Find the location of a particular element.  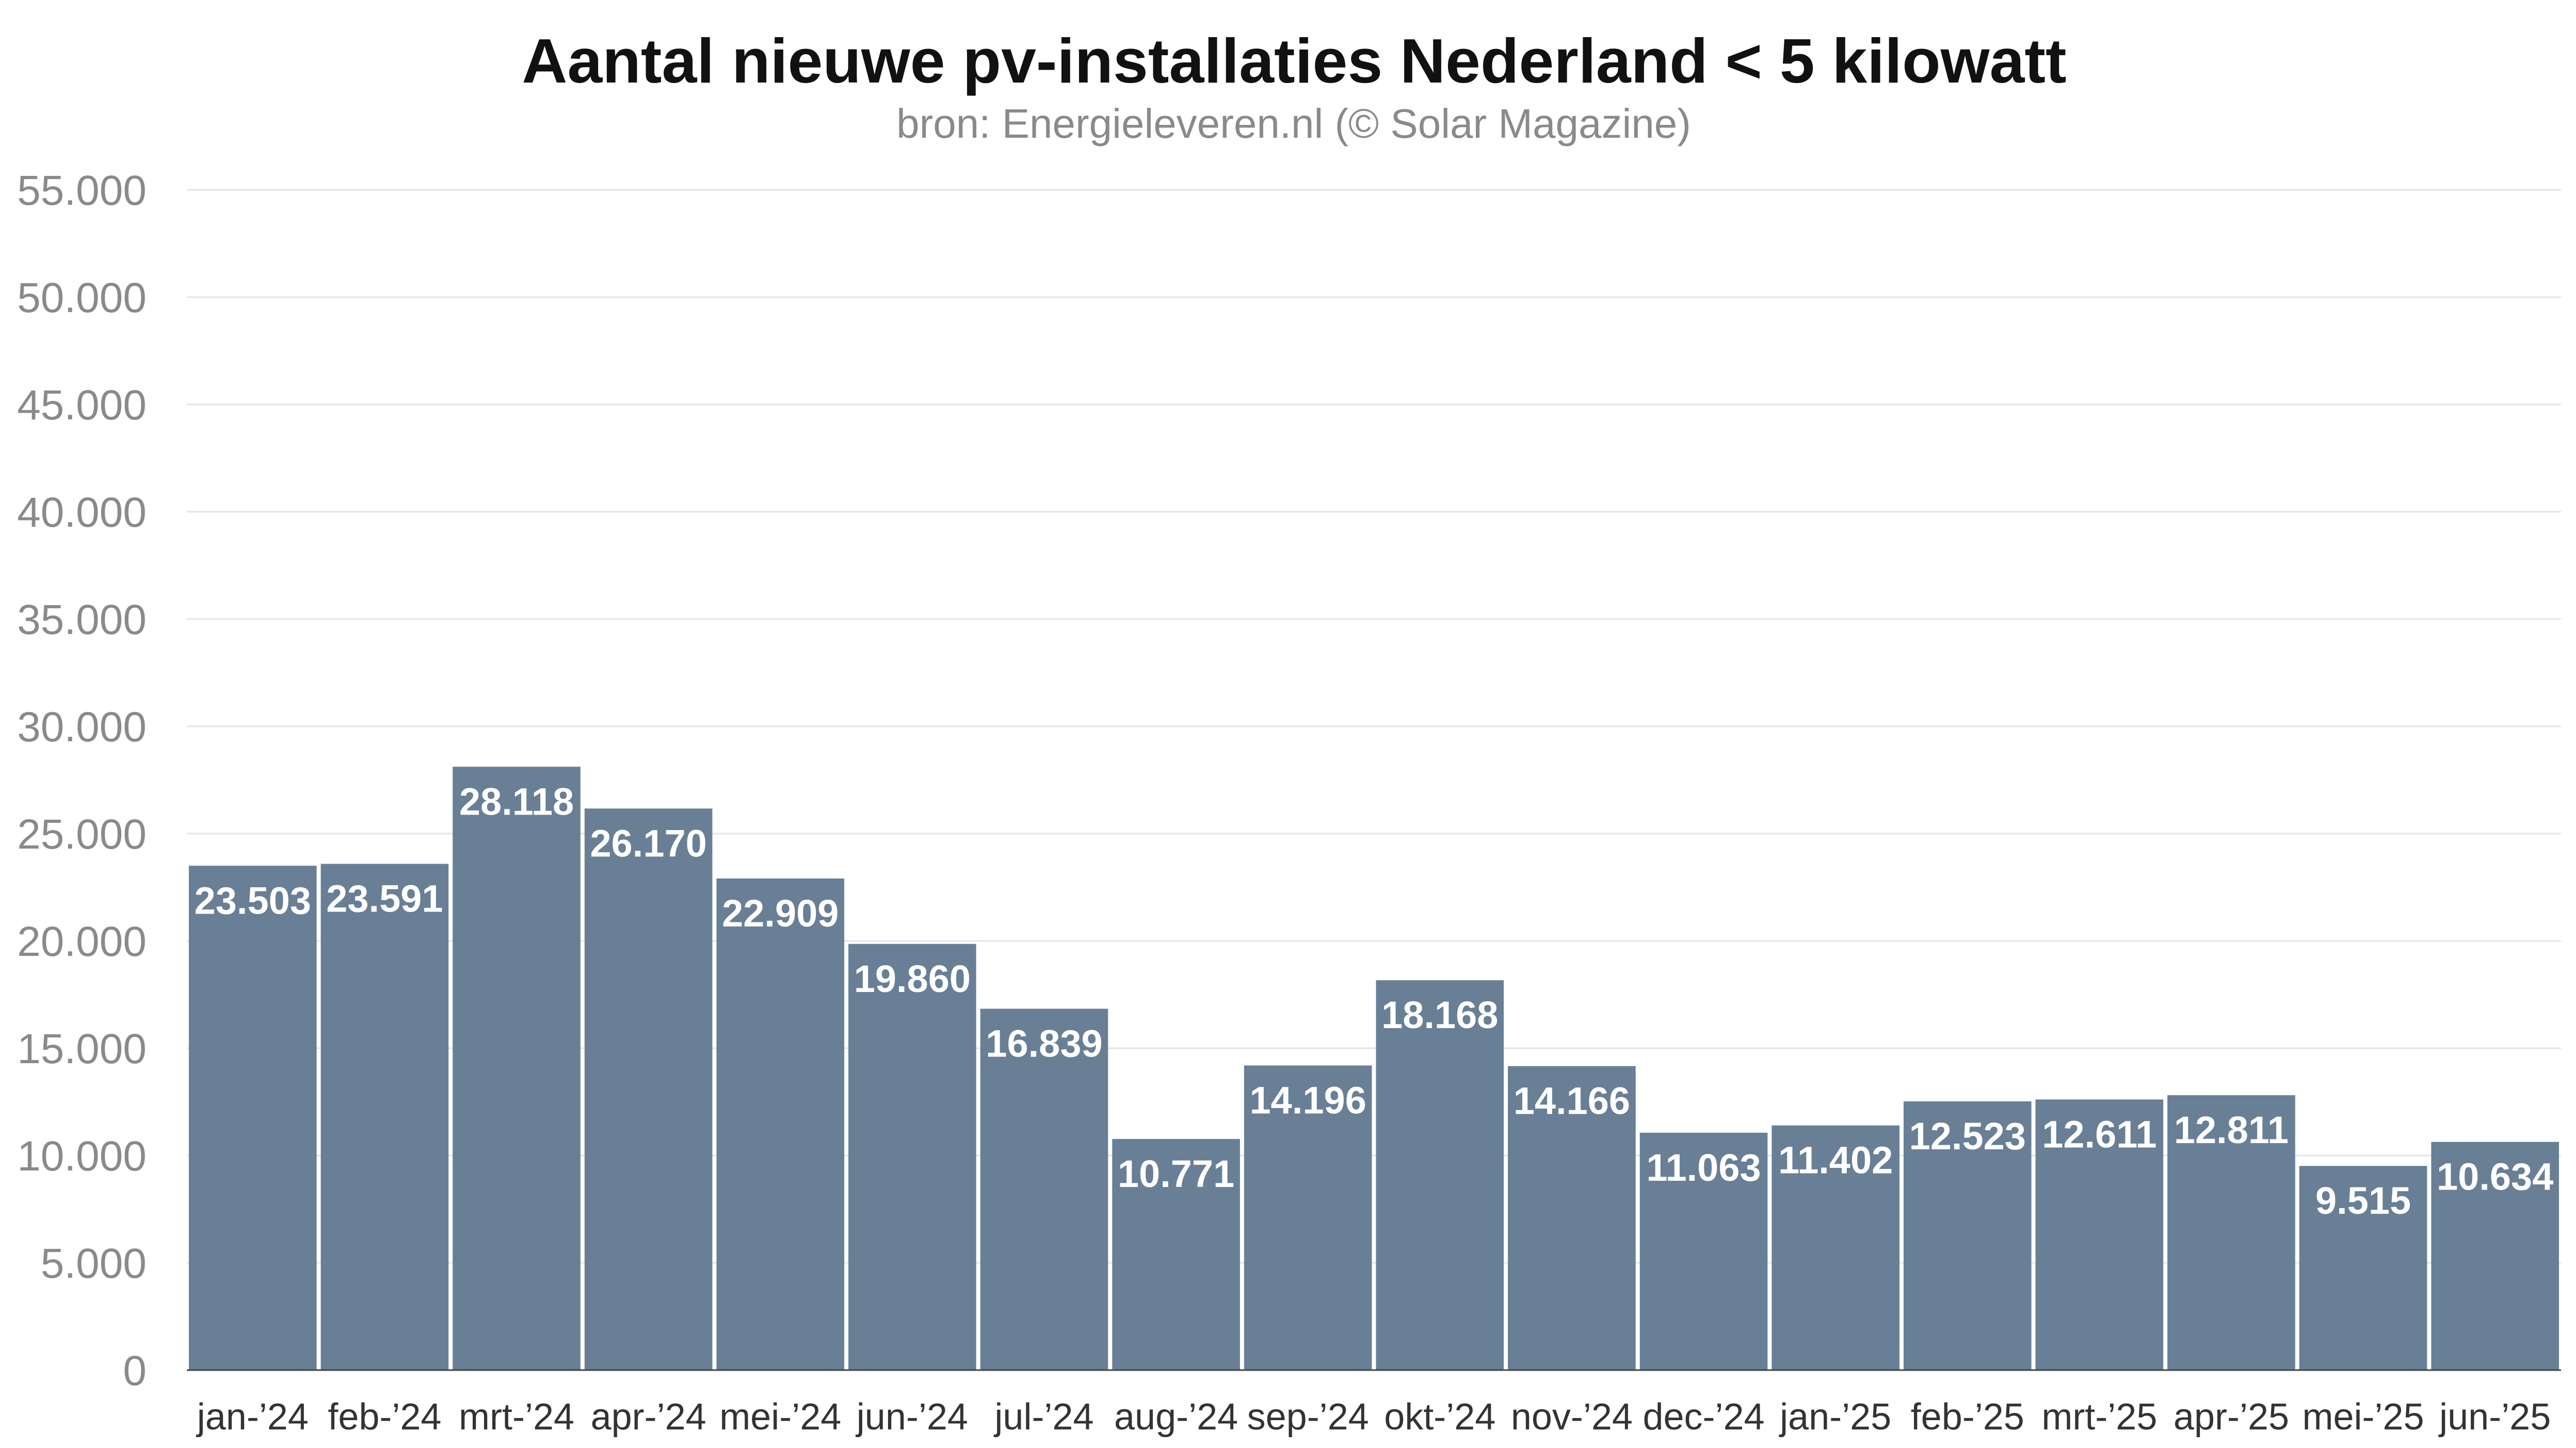

value-label: 12.611 is located at coordinates (2099, 1134).